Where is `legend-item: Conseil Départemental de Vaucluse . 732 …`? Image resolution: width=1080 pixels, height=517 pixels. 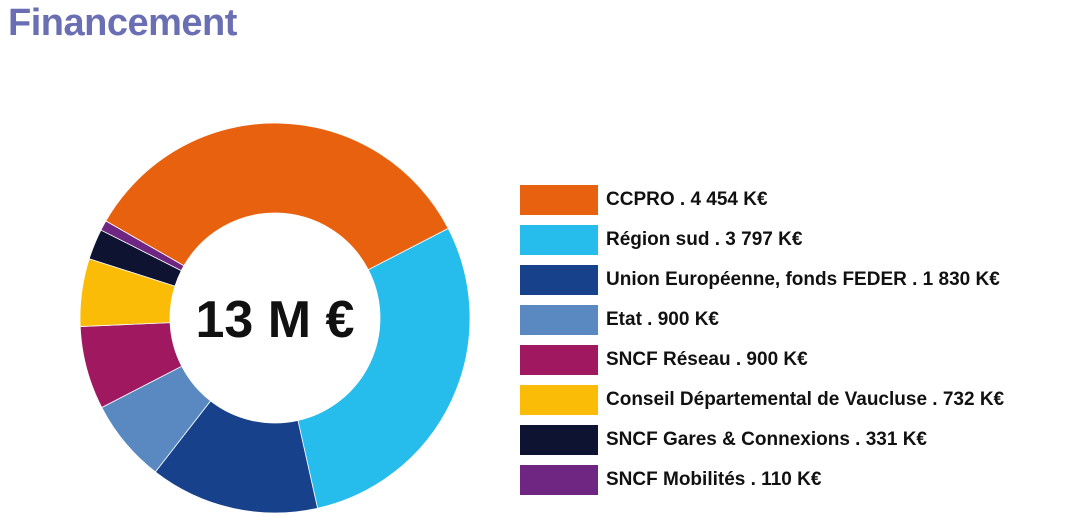 legend-item: Conseil Départemental de Vaucluse . 732 … is located at coordinates (798, 400).